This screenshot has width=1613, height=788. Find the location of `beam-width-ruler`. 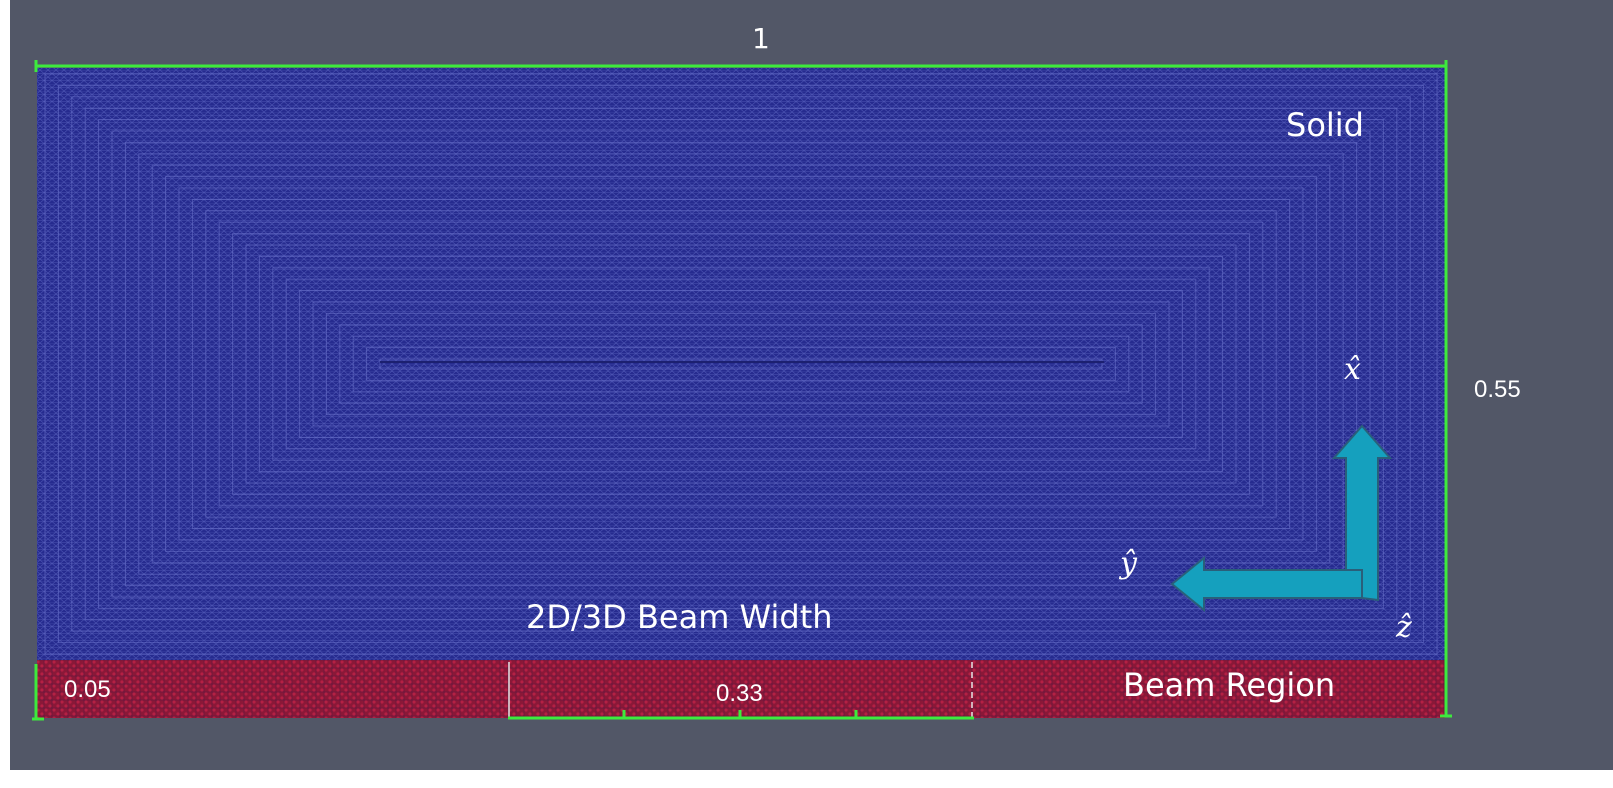

beam-width-ruler is located at coordinates (741, 691).